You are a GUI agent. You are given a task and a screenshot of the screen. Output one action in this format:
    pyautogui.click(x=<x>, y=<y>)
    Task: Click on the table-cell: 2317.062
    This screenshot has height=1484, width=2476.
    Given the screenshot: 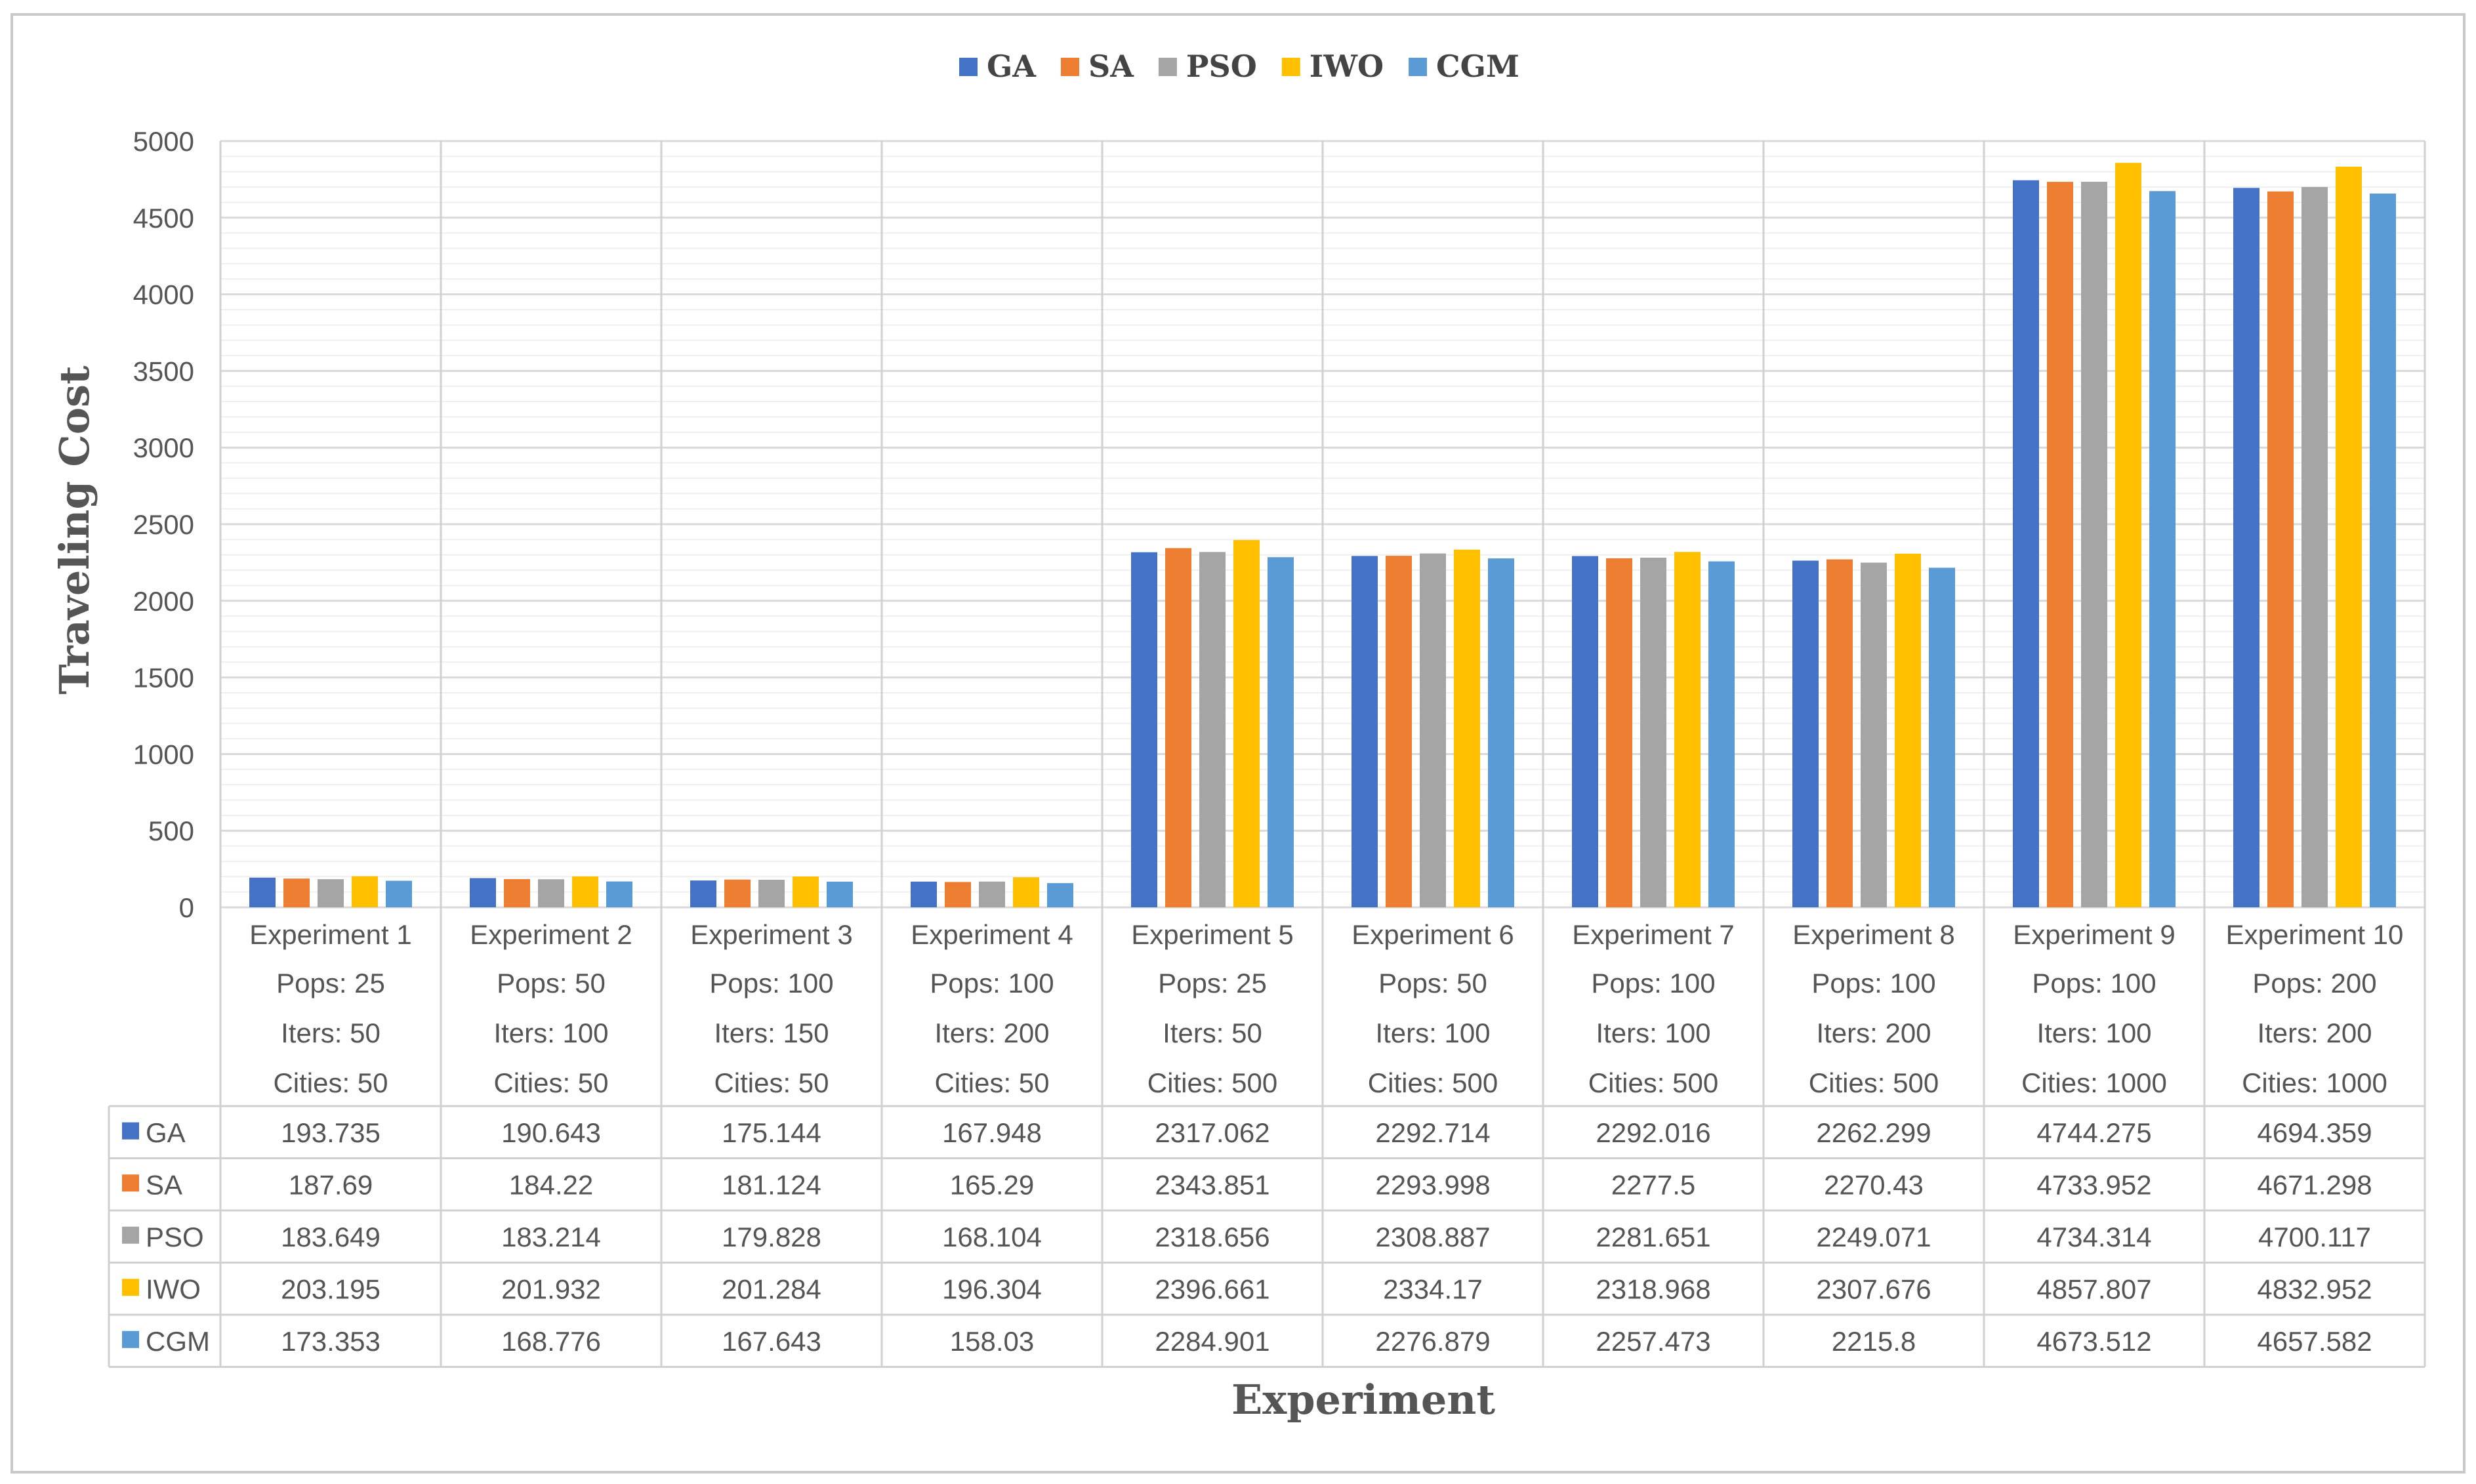 What is the action you would take?
    pyautogui.click(x=1212, y=1132)
    